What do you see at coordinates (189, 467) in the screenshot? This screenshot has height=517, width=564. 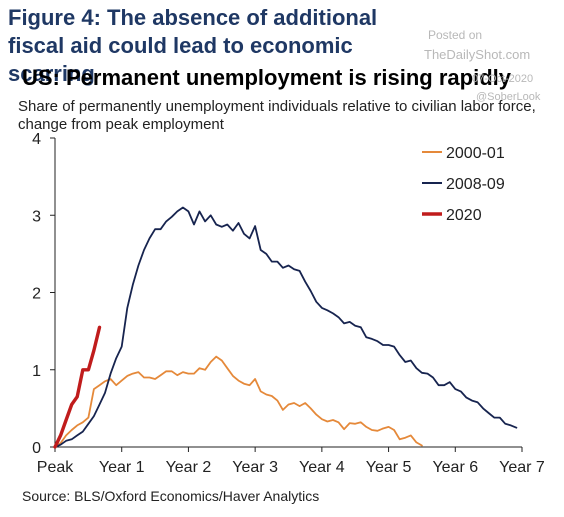 I see `x-tick-label: Year 2` at bounding box center [189, 467].